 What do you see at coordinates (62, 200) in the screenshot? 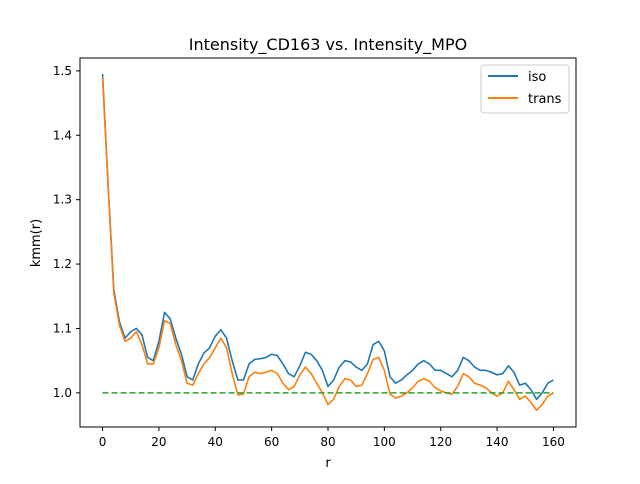
I see `y-tick-label: 1.3` at bounding box center [62, 200].